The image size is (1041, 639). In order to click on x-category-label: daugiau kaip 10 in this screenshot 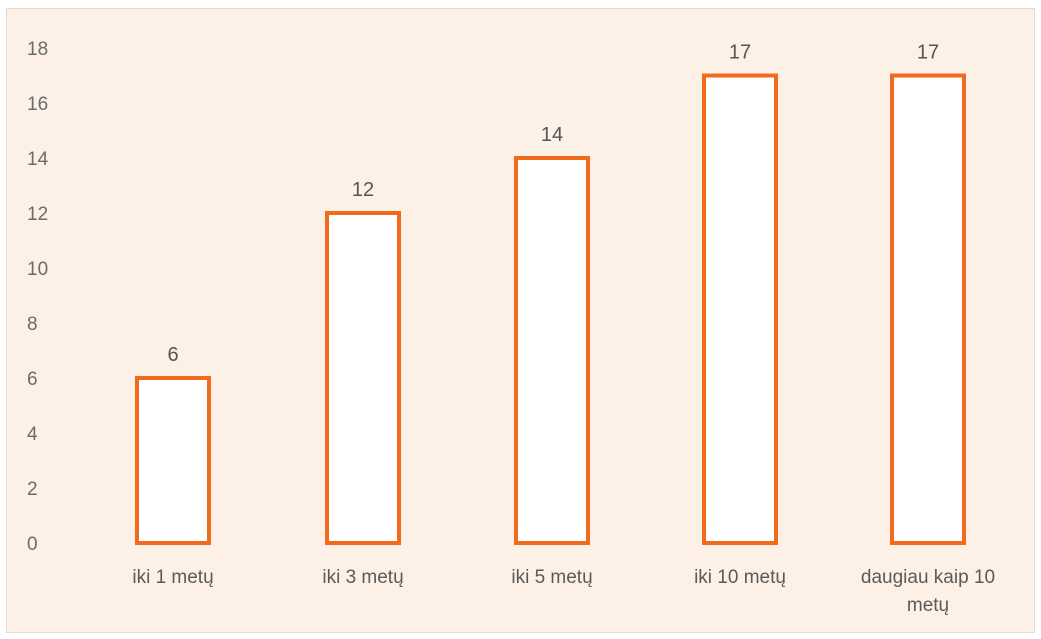, I will do `click(928, 577)`.